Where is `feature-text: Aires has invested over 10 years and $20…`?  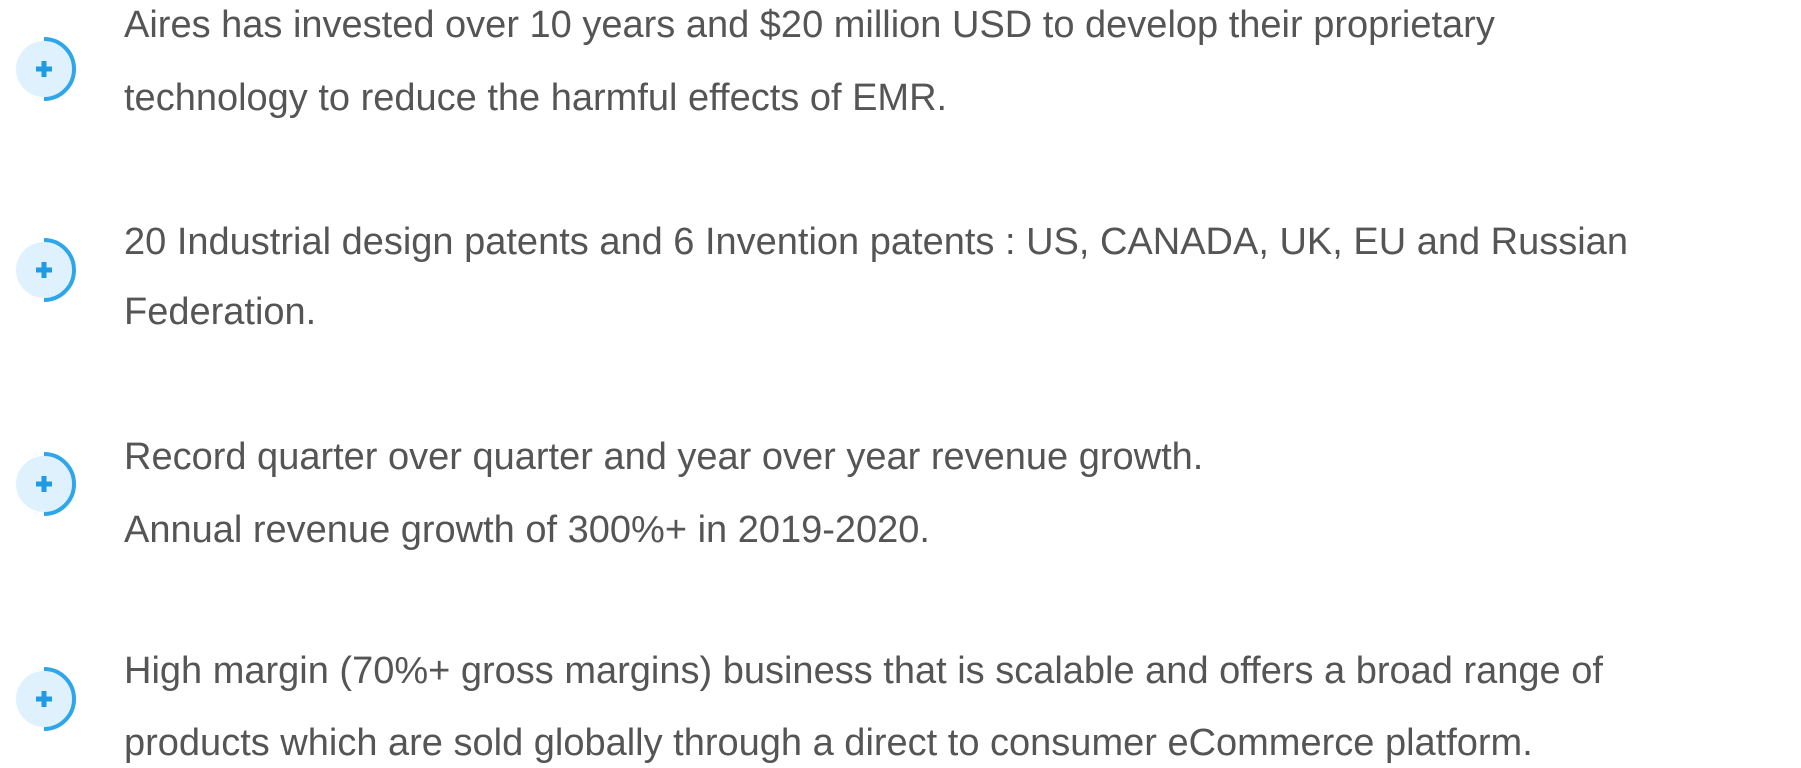
feature-text: Aires has invested over 10 years and $20… is located at coordinates (809, 25).